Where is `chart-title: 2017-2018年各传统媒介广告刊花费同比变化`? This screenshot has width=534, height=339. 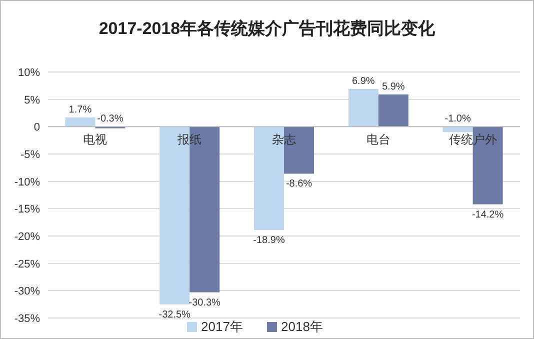 chart-title: 2017-2018年各传统媒介广告刊花费同比变化 is located at coordinates (267, 28).